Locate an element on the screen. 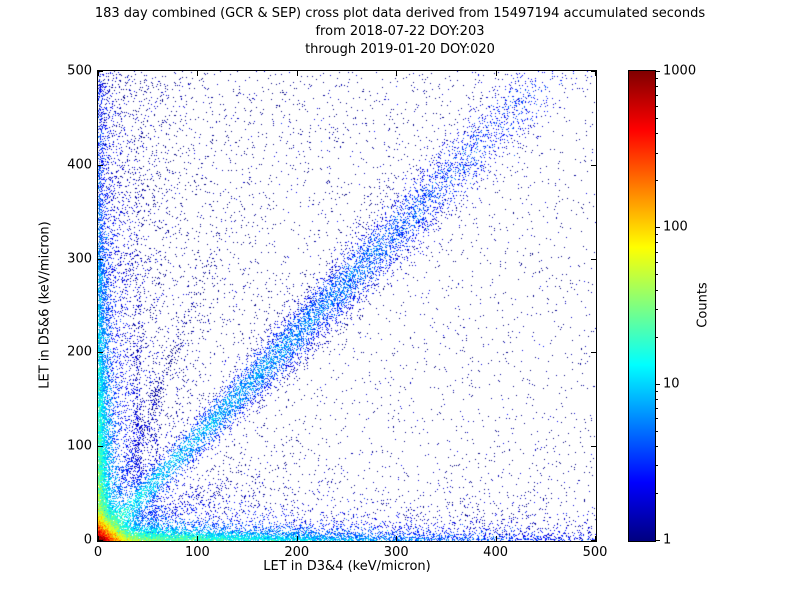  colorbar-gradient is located at coordinates (642, 306).